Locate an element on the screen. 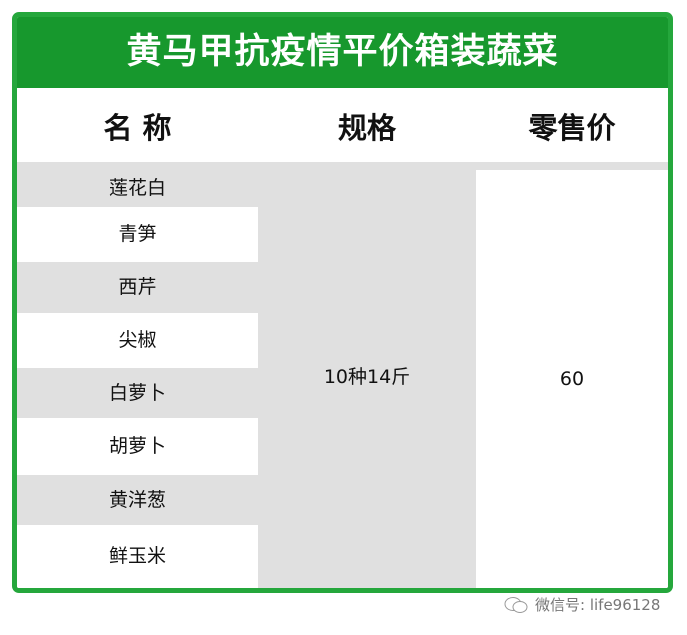 The image size is (687, 635). header-price: 零售价 is located at coordinates (572, 128).